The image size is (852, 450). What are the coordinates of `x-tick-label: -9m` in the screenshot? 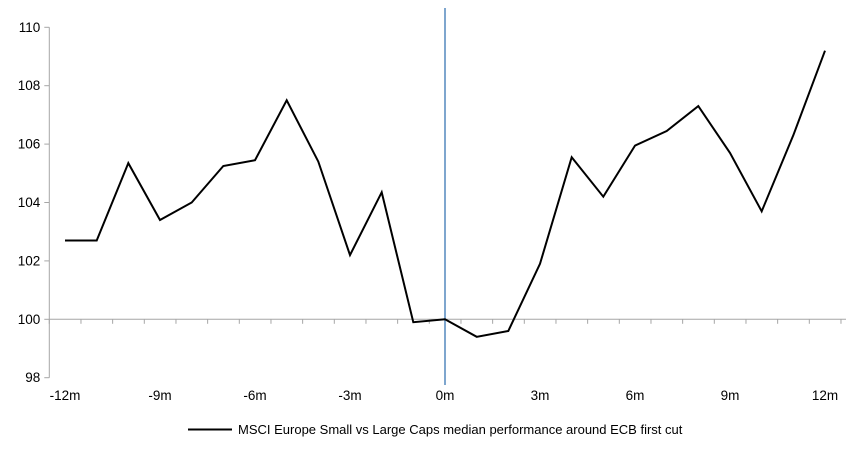 It's located at (159, 395).